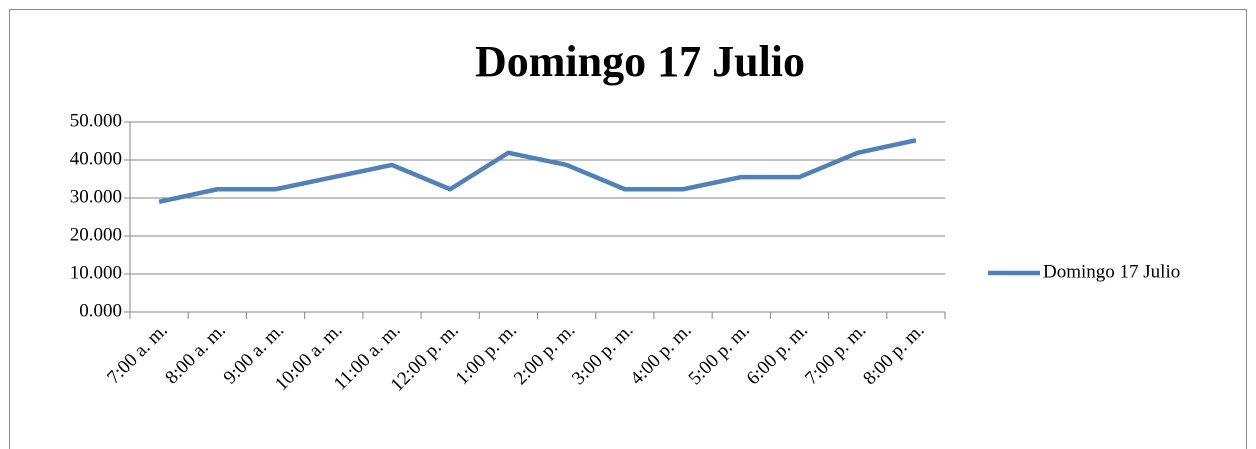 The image size is (1256, 449). Describe the element at coordinates (100, 310) in the screenshot. I see `y-tick-label: 0.000` at that location.